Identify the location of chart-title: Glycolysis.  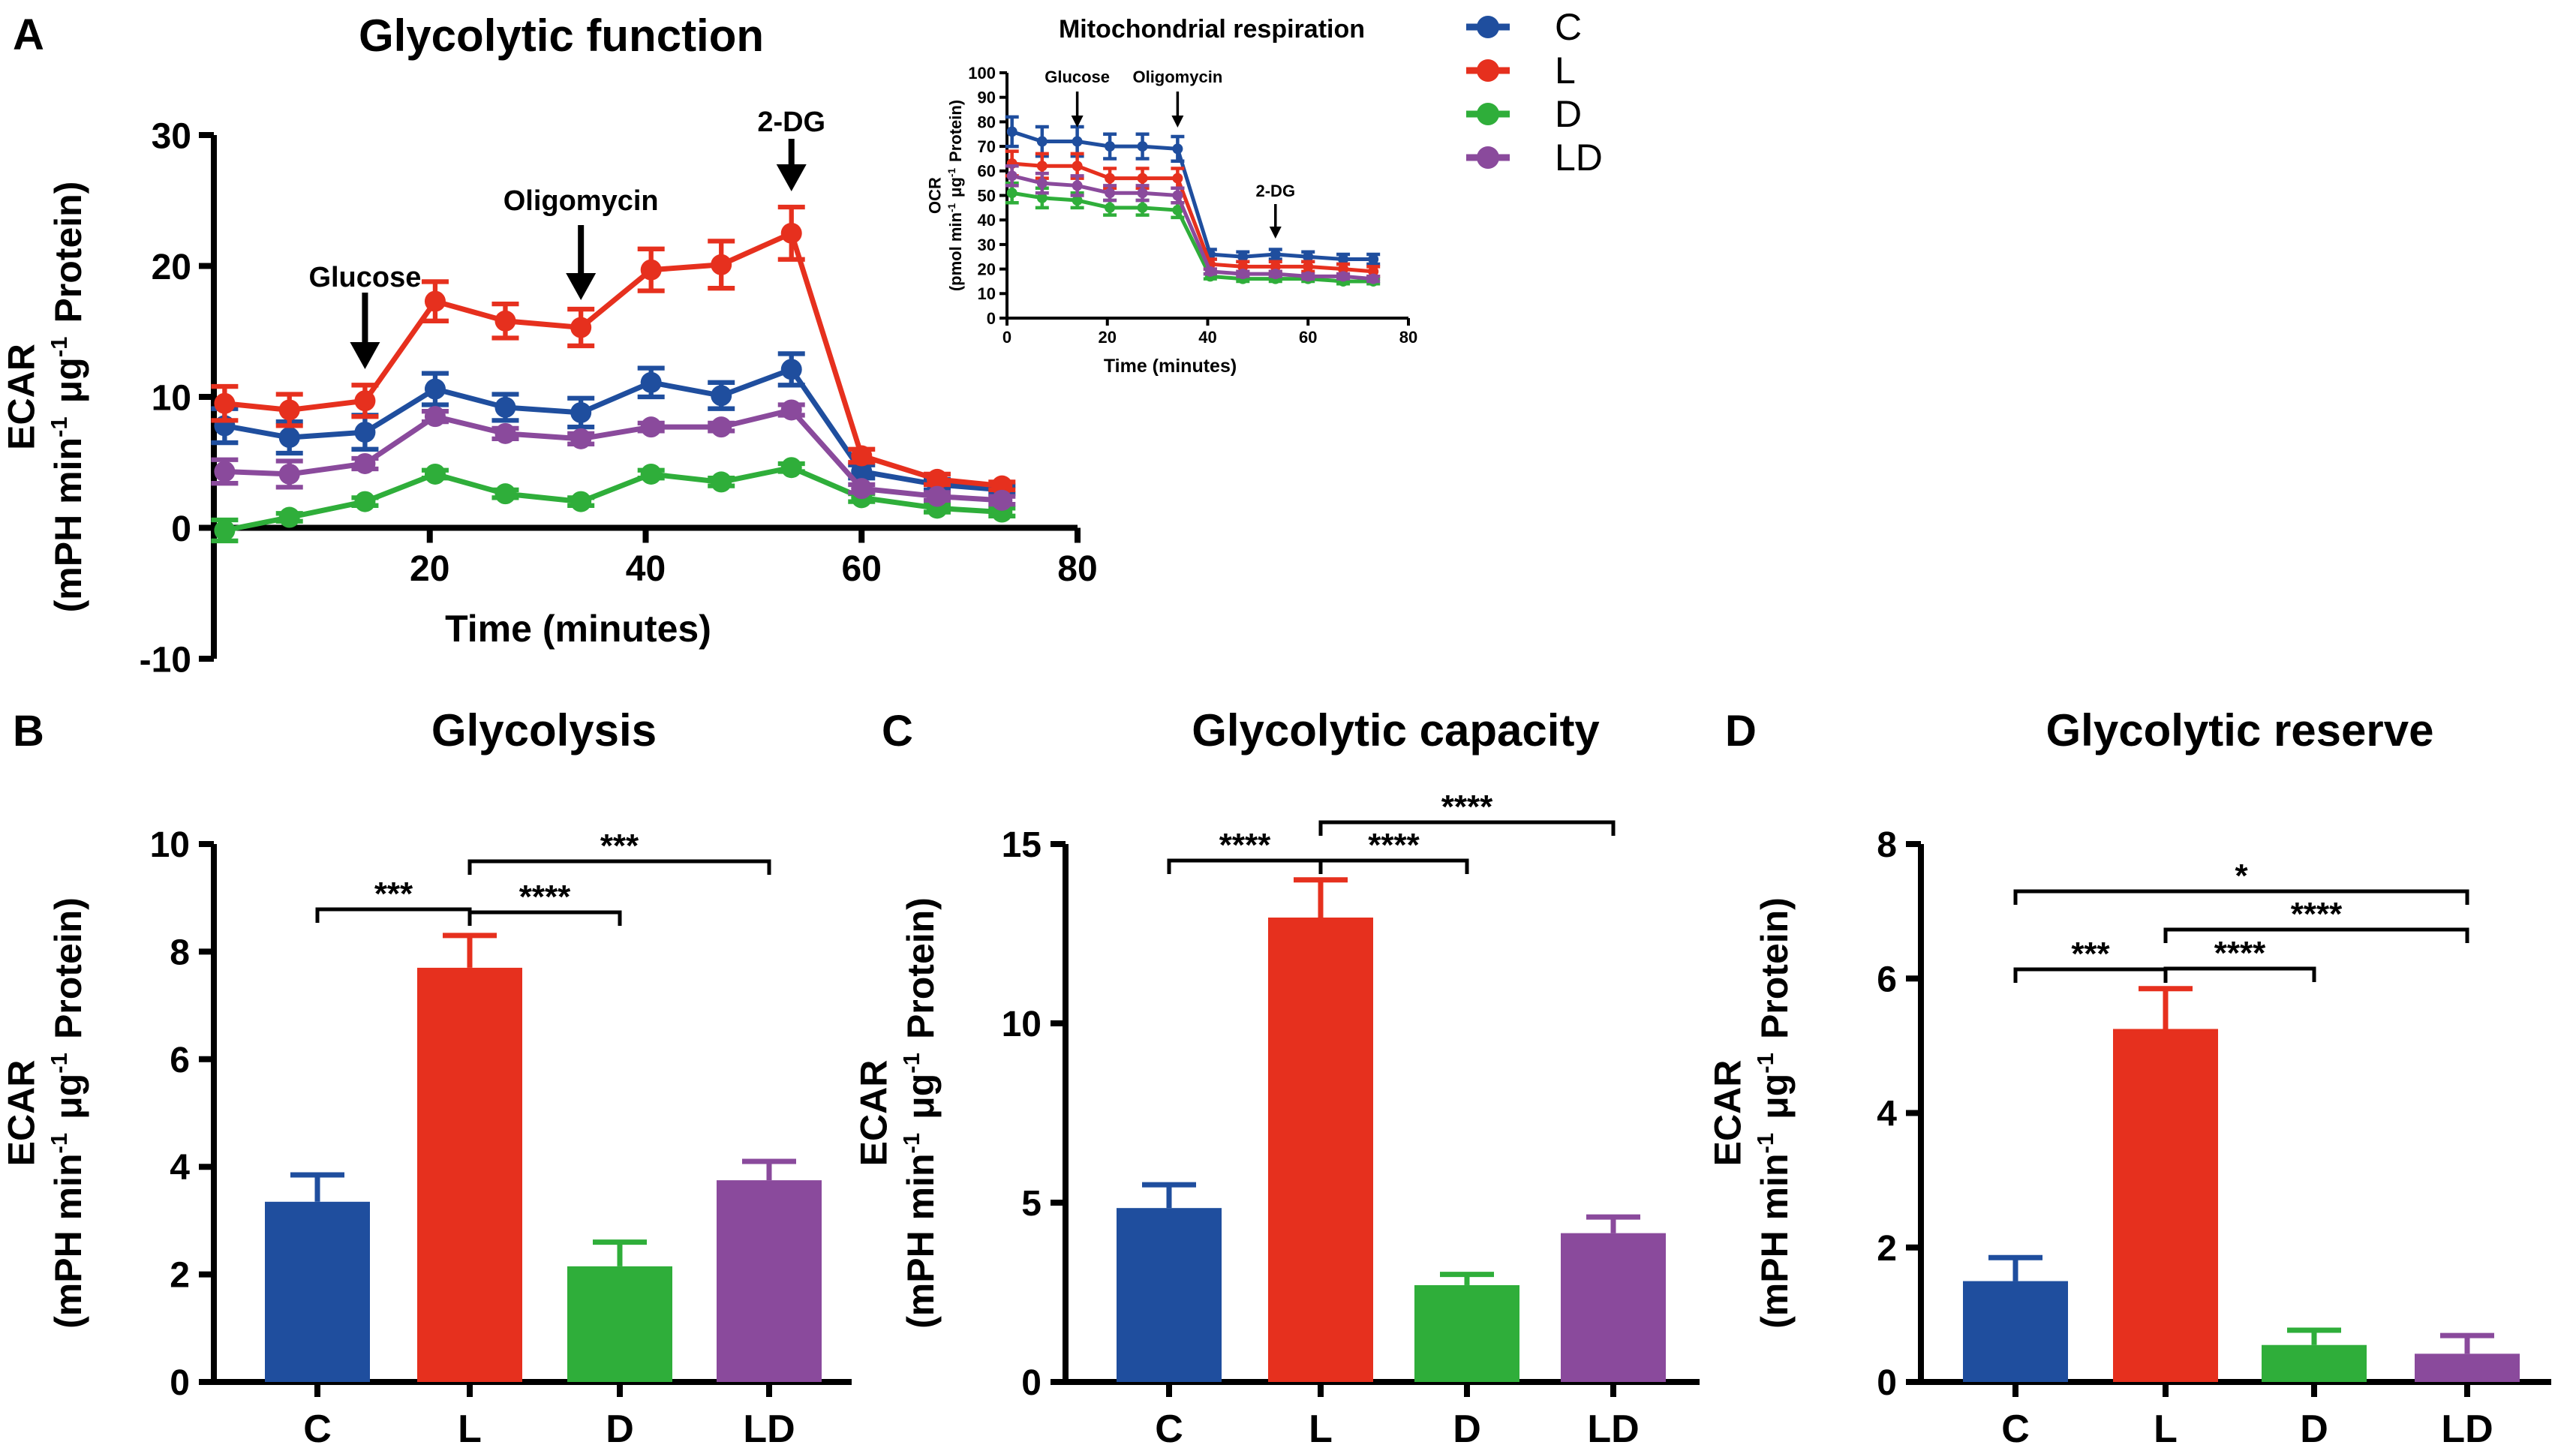
(544, 731).